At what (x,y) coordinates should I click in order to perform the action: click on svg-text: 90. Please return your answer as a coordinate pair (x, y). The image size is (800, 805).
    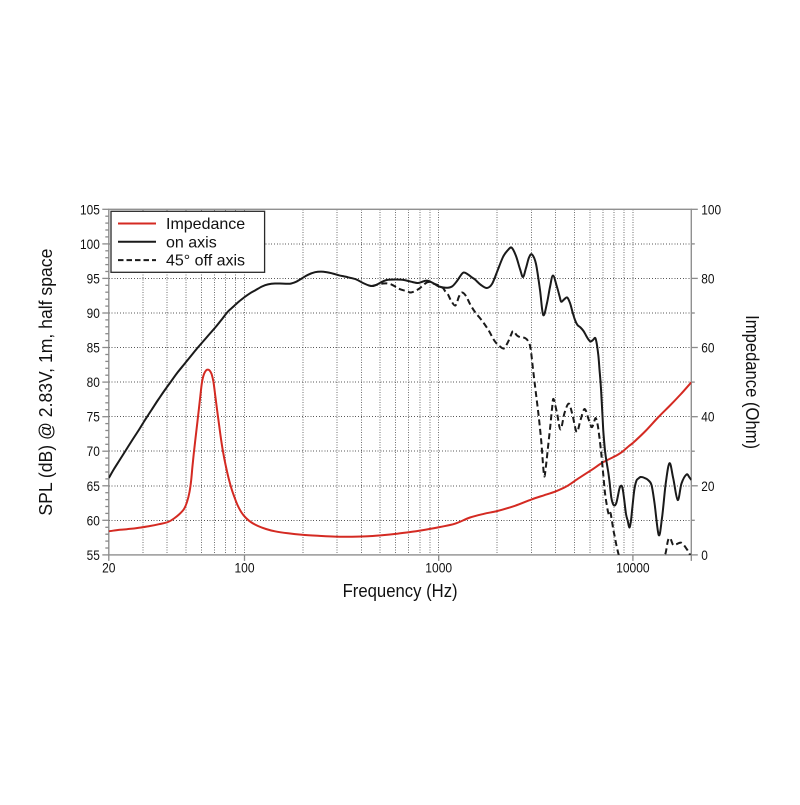
    Looking at the image, I should click on (93, 313).